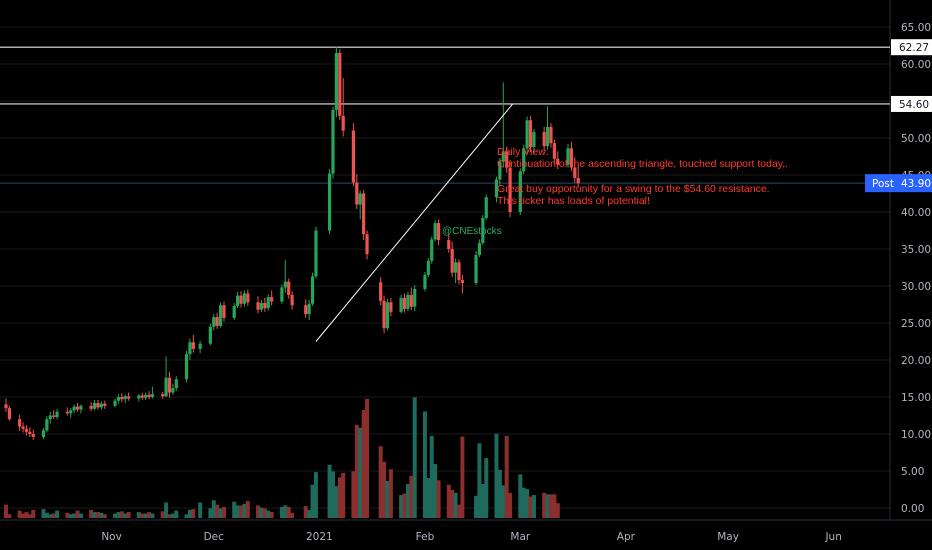 This screenshot has height=550, width=932. I want to click on price-tick-label: 10.00, so click(916, 435).